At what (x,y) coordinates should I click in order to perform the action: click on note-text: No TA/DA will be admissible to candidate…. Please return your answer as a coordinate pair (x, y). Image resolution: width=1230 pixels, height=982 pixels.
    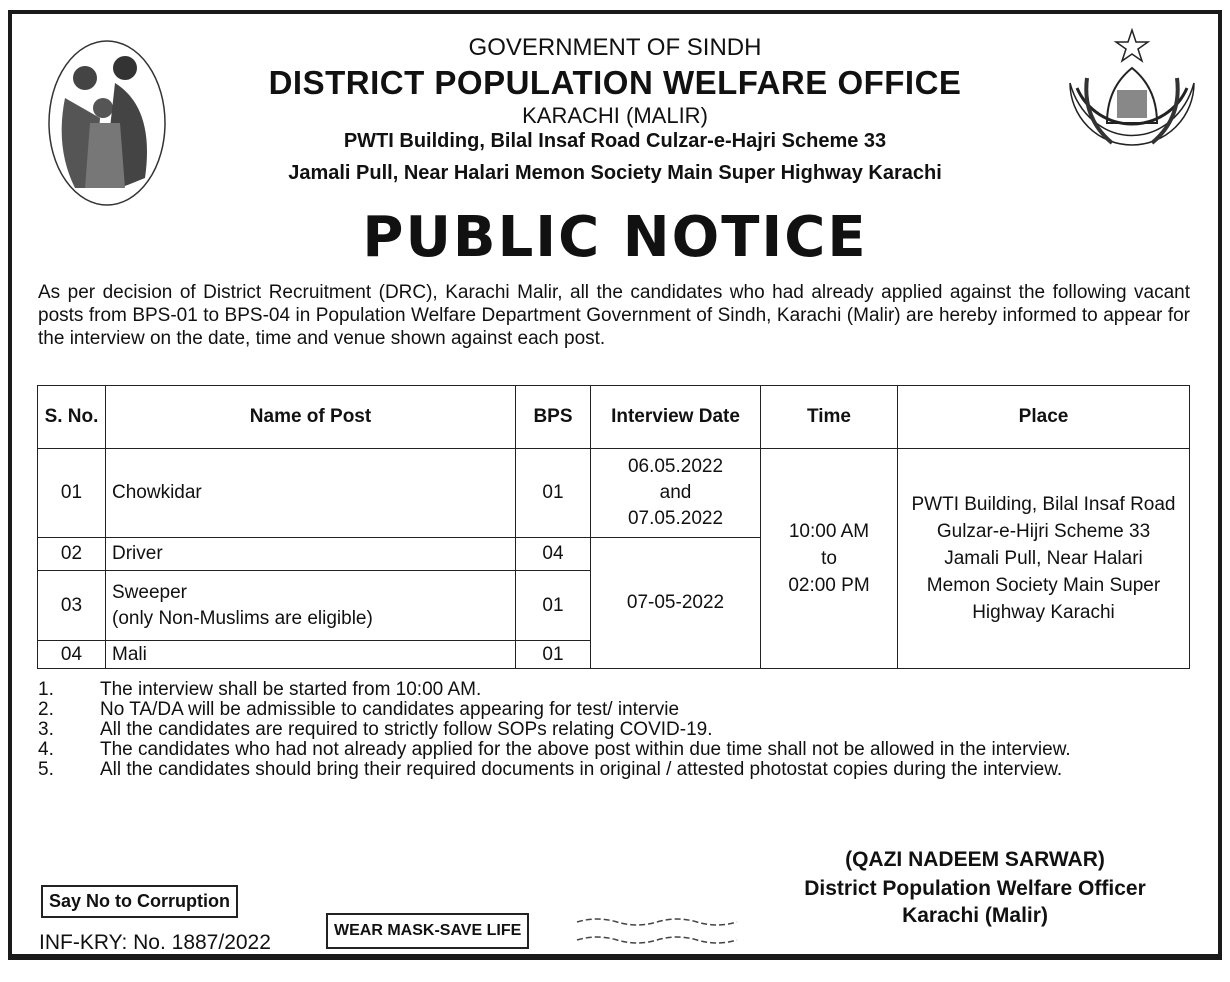
    Looking at the image, I should click on (390, 709).